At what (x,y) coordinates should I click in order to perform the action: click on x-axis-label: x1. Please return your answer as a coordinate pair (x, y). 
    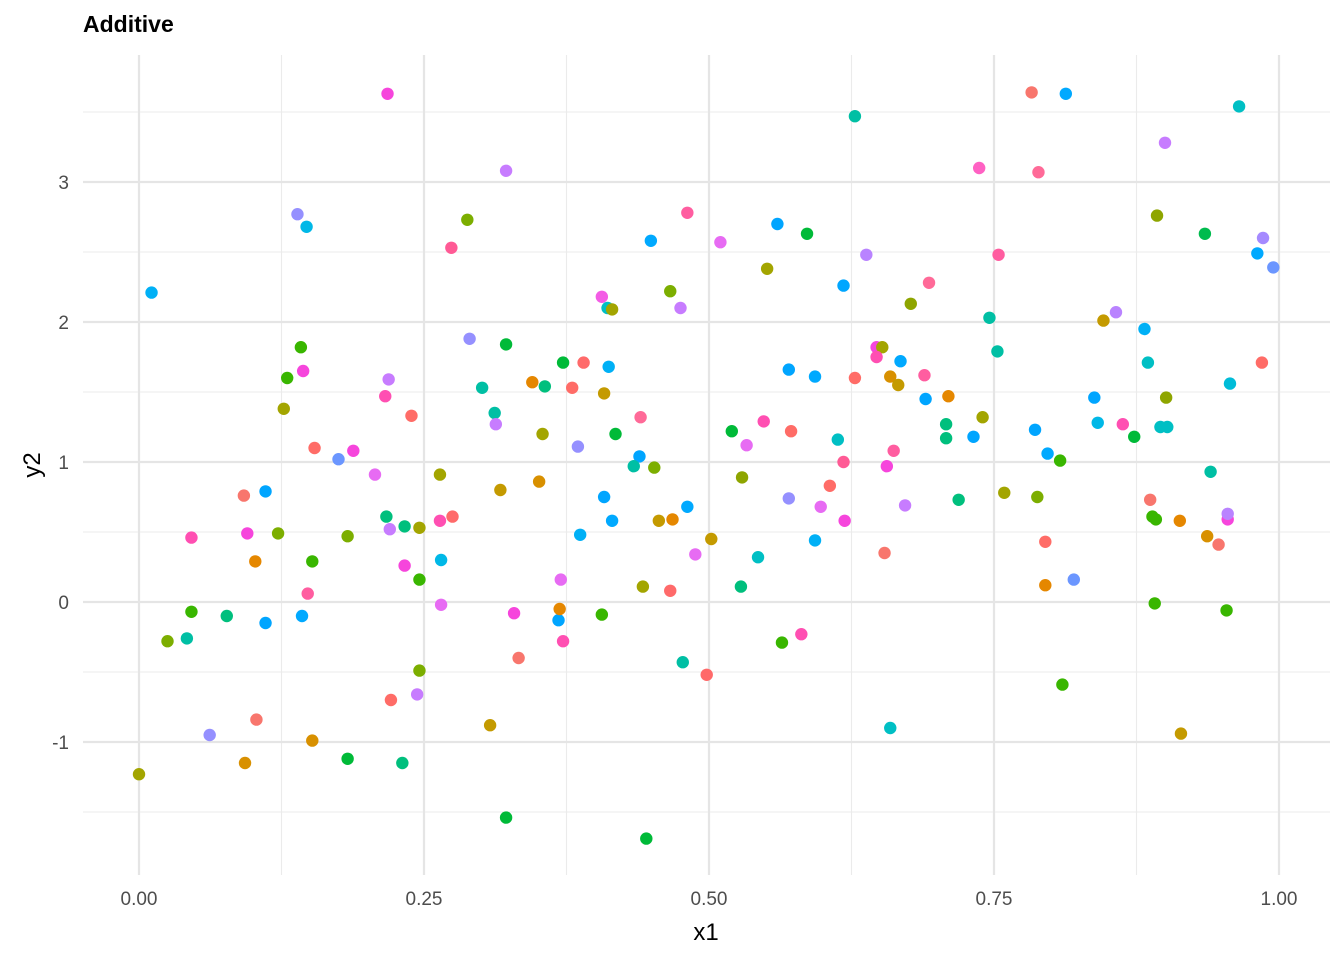
    Looking at the image, I should click on (705, 932).